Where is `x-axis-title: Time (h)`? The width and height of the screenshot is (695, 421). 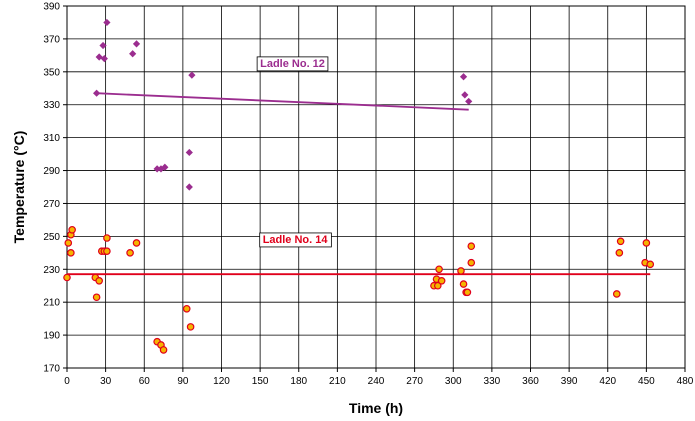 x-axis-title: Time (h) is located at coordinates (376, 408).